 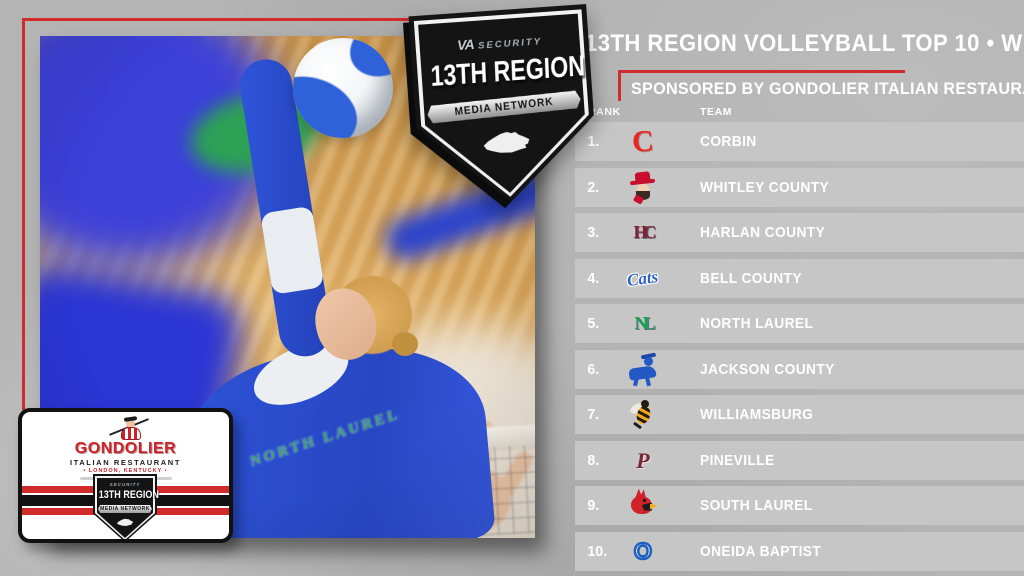 I want to click on corbin-logo-icon: C, so click(x=643, y=141).